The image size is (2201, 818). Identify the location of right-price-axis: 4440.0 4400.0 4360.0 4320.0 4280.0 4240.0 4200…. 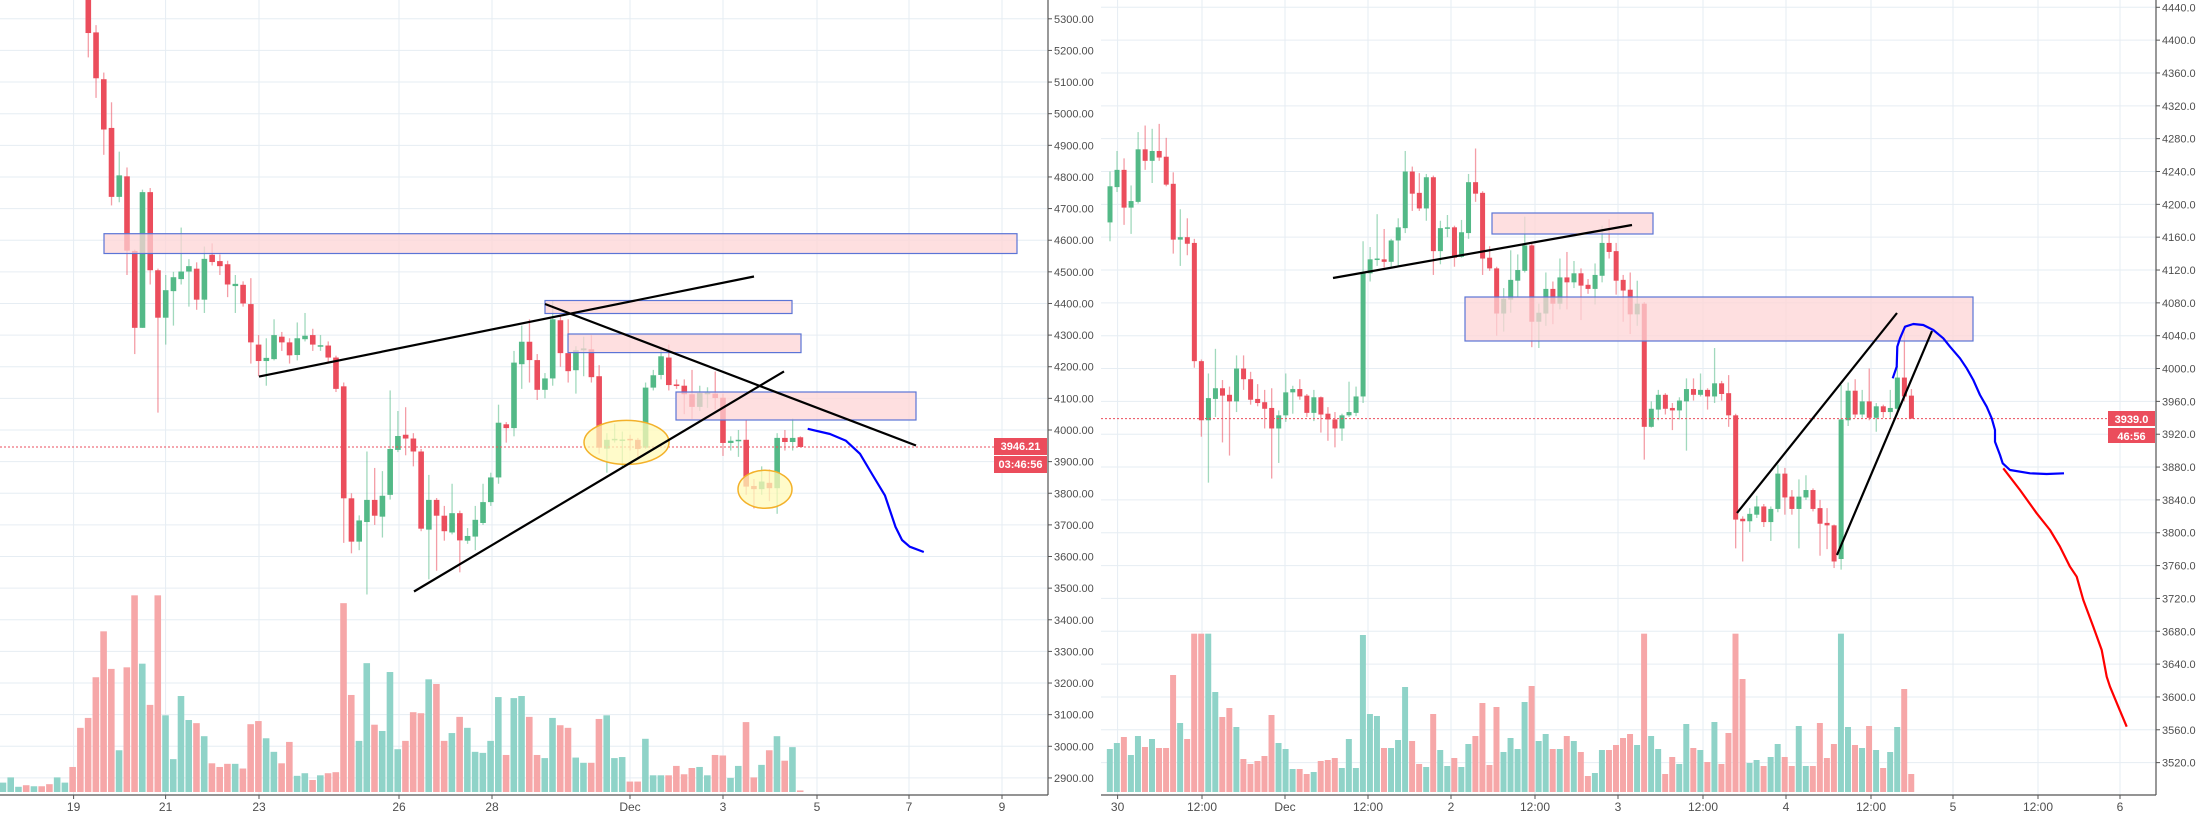
(2176, 386).